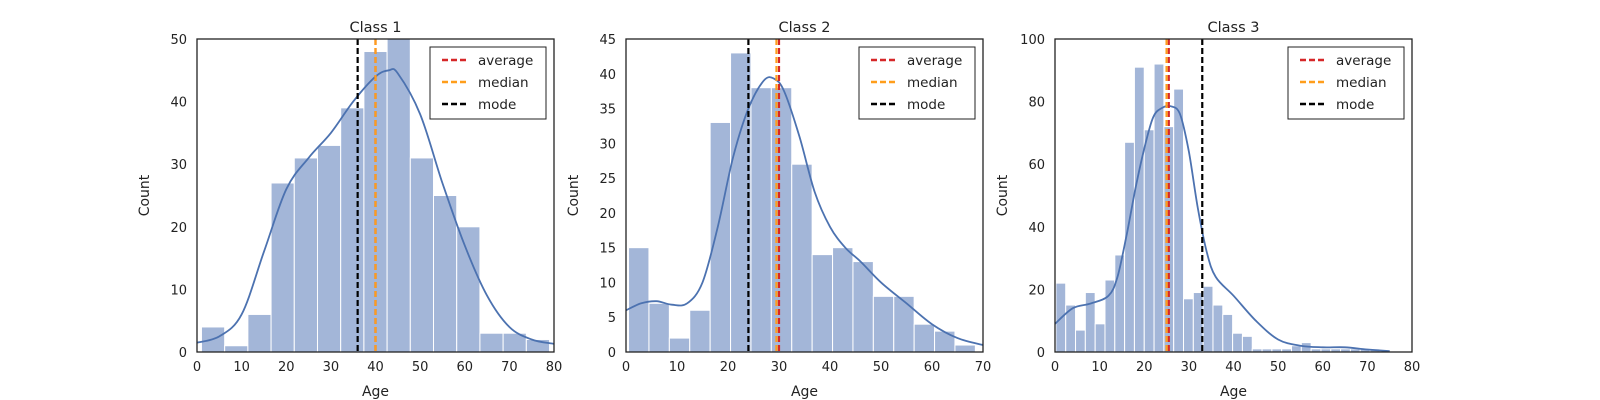  What do you see at coordinates (607, 110) in the screenshot?
I see `y-tick-label: 35` at bounding box center [607, 110].